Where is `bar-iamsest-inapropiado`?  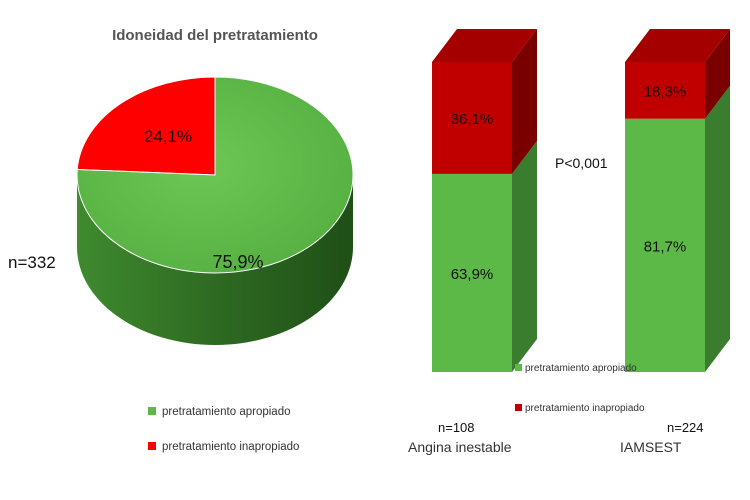 bar-iamsest-inapropiado is located at coordinates (665, 90).